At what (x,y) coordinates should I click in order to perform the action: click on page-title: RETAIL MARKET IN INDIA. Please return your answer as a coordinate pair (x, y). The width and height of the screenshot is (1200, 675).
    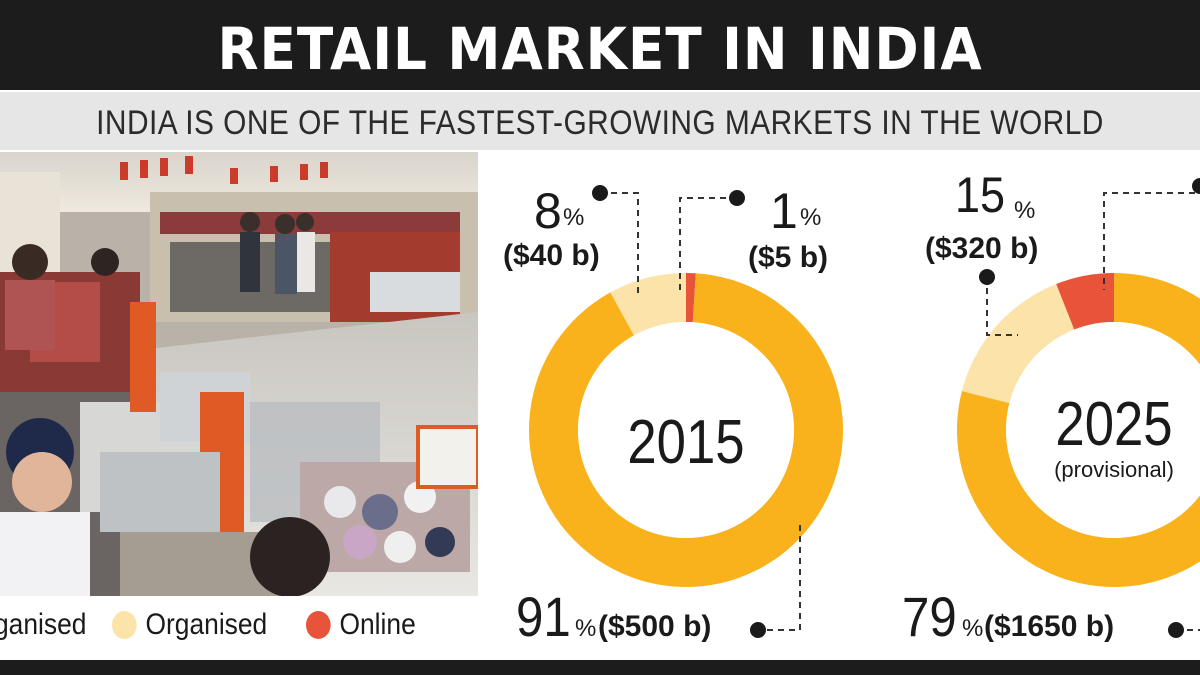
    Looking at the image, I should click on (600, 49).